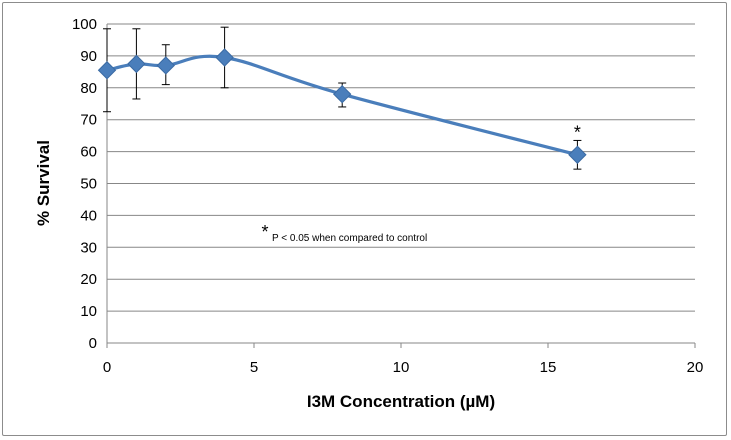 Image resolution: width=731 pixels, height=440 pixels. I want to click on y-tick-label: 40, so click(88, 215).